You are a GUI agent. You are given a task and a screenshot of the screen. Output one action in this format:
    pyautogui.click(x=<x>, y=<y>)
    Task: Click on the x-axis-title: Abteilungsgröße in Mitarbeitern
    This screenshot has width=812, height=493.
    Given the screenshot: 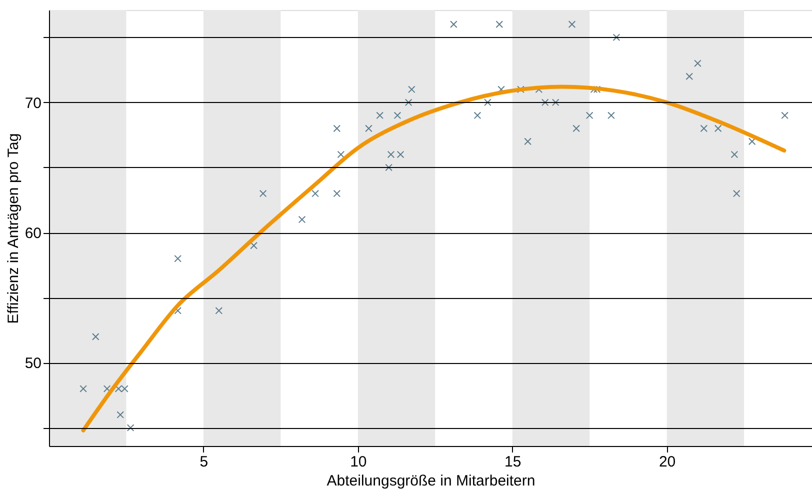 What is the action you would take?
    pyautogui.click(x=431, y=481)
    